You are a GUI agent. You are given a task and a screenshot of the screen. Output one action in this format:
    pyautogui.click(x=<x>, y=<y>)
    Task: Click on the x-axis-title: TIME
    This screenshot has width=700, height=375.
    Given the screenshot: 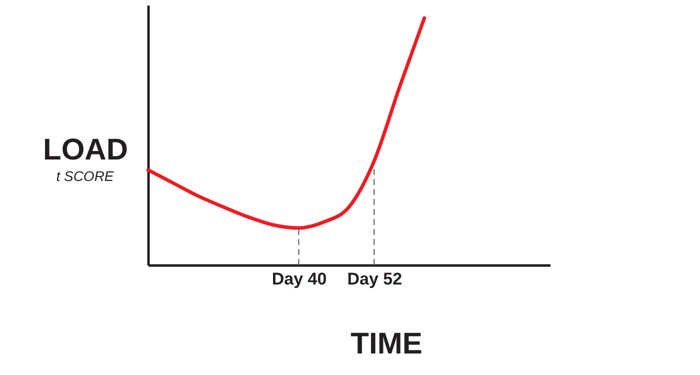 What is the action you would take?
    pyautogui.click(x=386, y=344)
    